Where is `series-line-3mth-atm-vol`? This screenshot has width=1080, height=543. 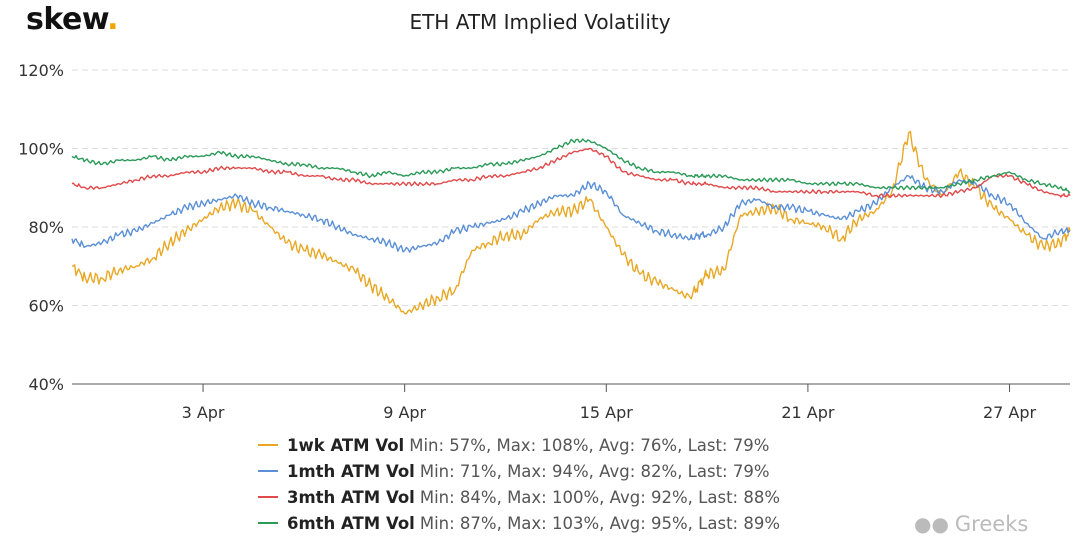 series-line-3mth-atm-vol is located at coordinates (571, 173).